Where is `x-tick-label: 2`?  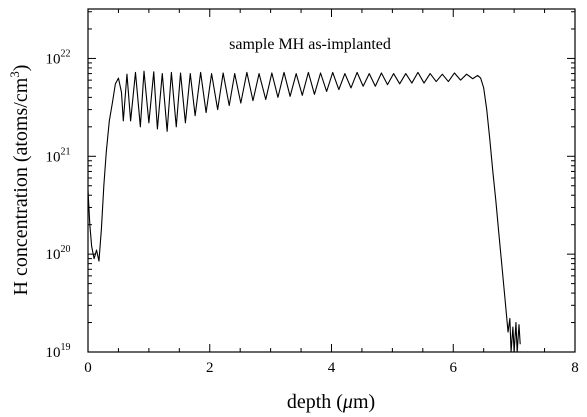 x-tick-label: 2 is located at coordinates (210, 368).